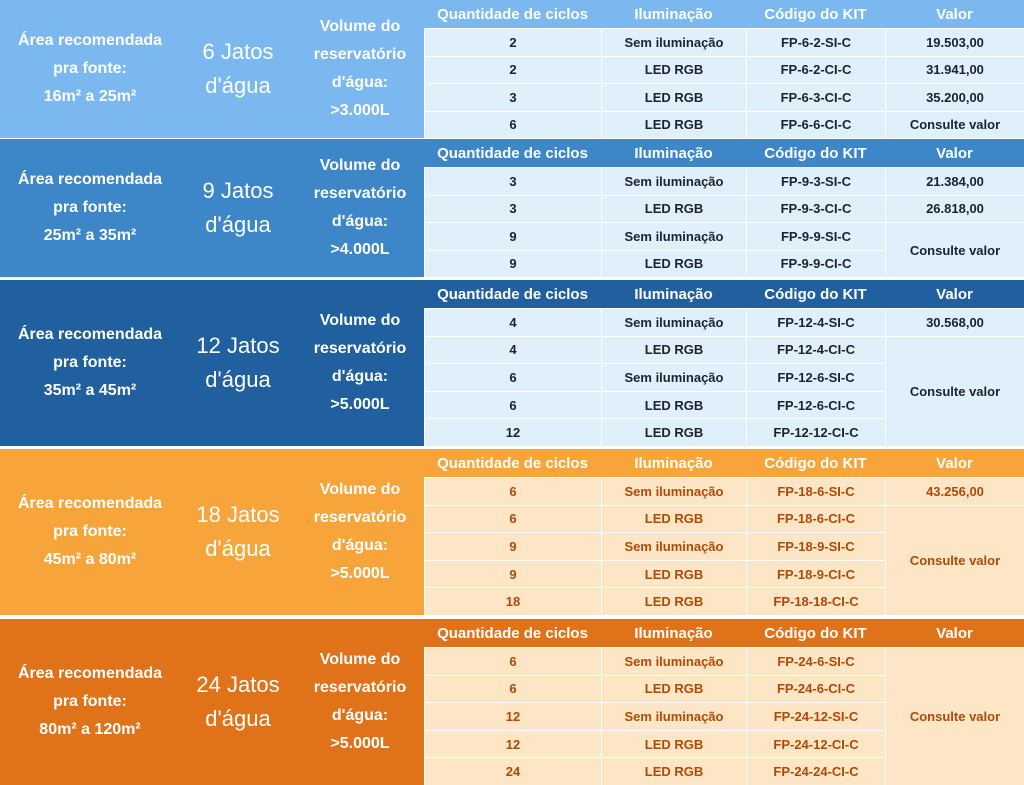 The width and height of the screenshot is (1024, 785). What do you see at coordinates (90, 207) in the screenshot?
I see `recommended-area-label: Área recomendada pra fonte: 25m² a 35m²` at bounding box center [90, 207].